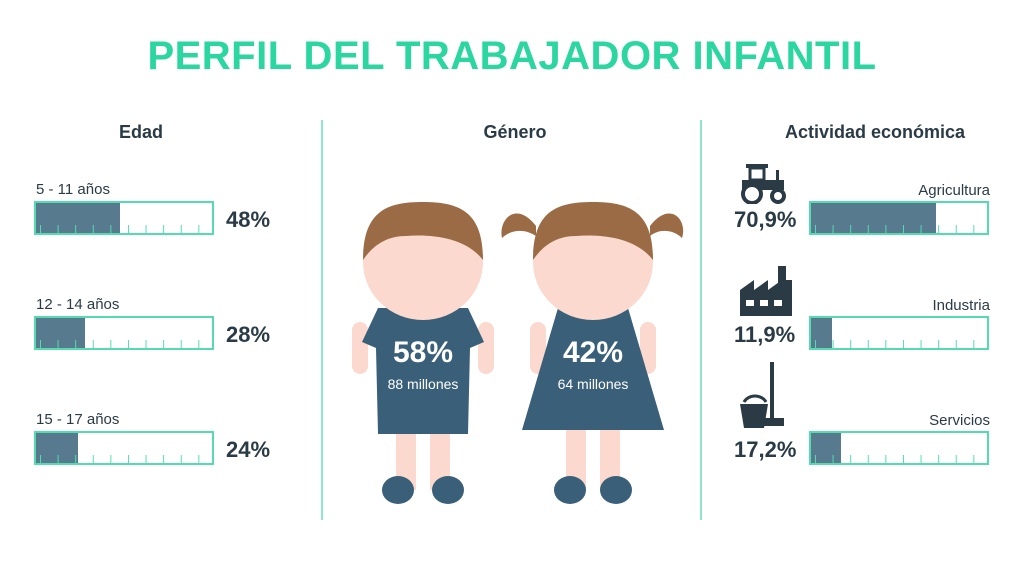 The image size is (1024, 576). Describe the element at coordinates (515, 132) in the screenshot. I see `genero-heading: Género` at that location.